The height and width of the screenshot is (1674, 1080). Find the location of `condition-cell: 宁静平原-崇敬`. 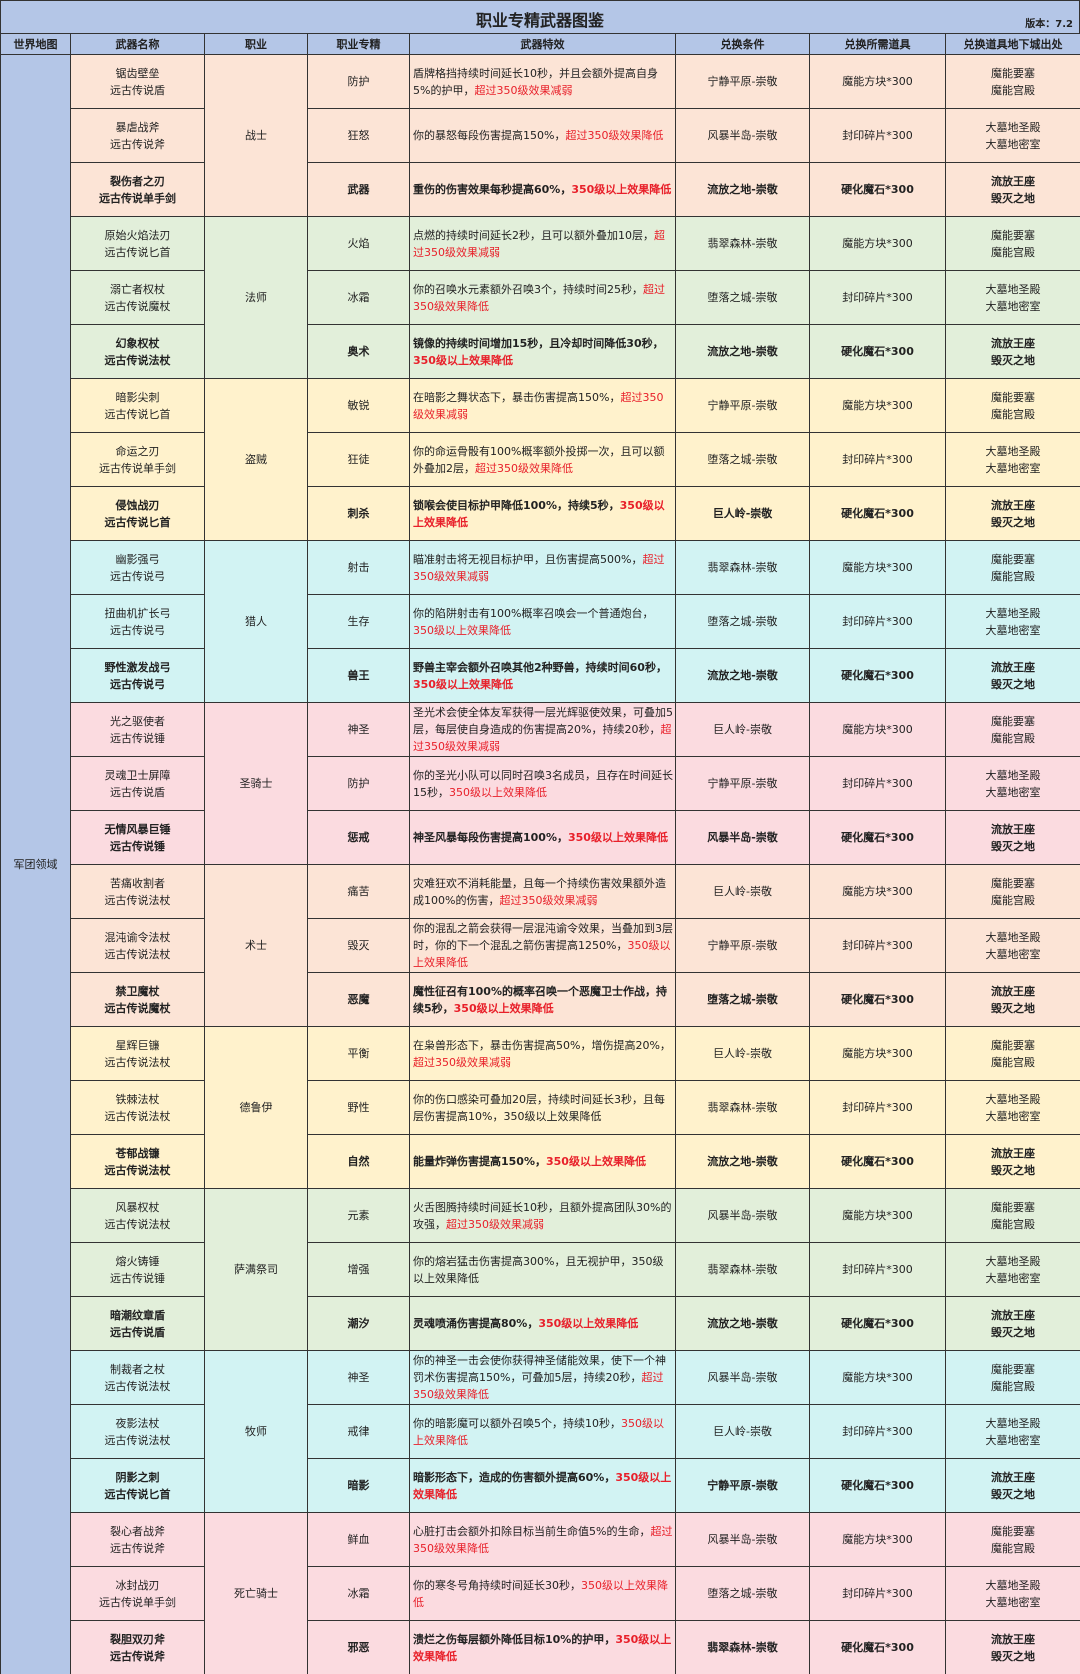

condition-cell: 宁静平原-崇敬 is located at coordinates (742, 405).